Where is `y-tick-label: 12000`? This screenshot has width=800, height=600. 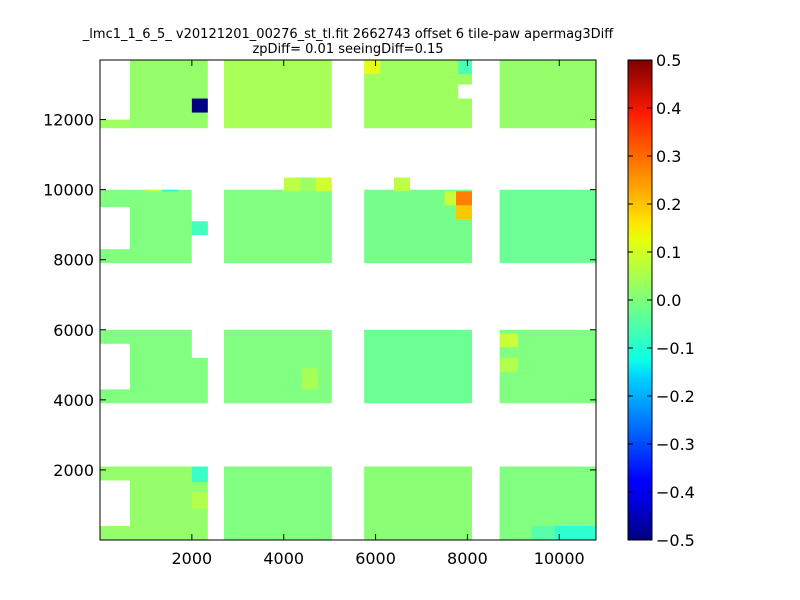
y-tick-label: 12000 is located at coordinates (68, 120).